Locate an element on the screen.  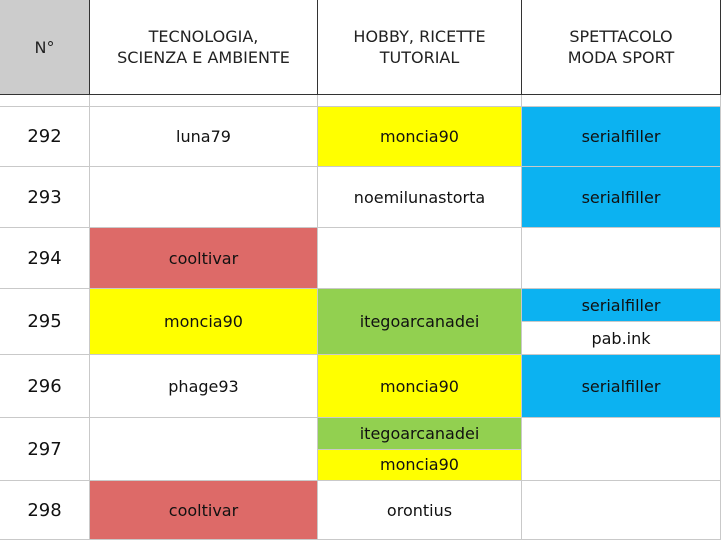
entry-cell: noemilunastorta is located at coordinates (420, 197).